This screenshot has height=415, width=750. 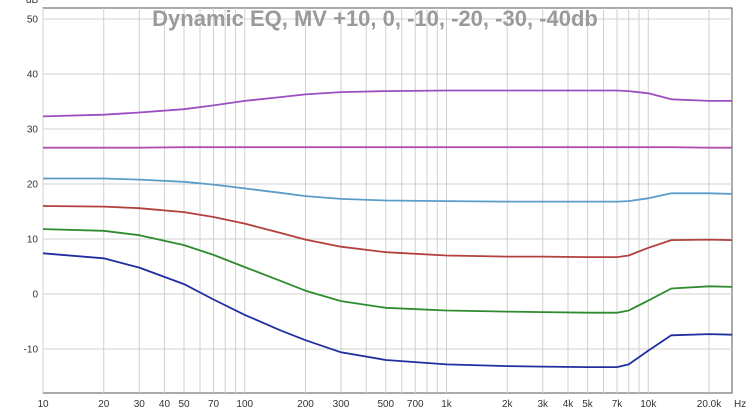 I want to click on x-tick-label: 4k, so click(x=569, y=404).